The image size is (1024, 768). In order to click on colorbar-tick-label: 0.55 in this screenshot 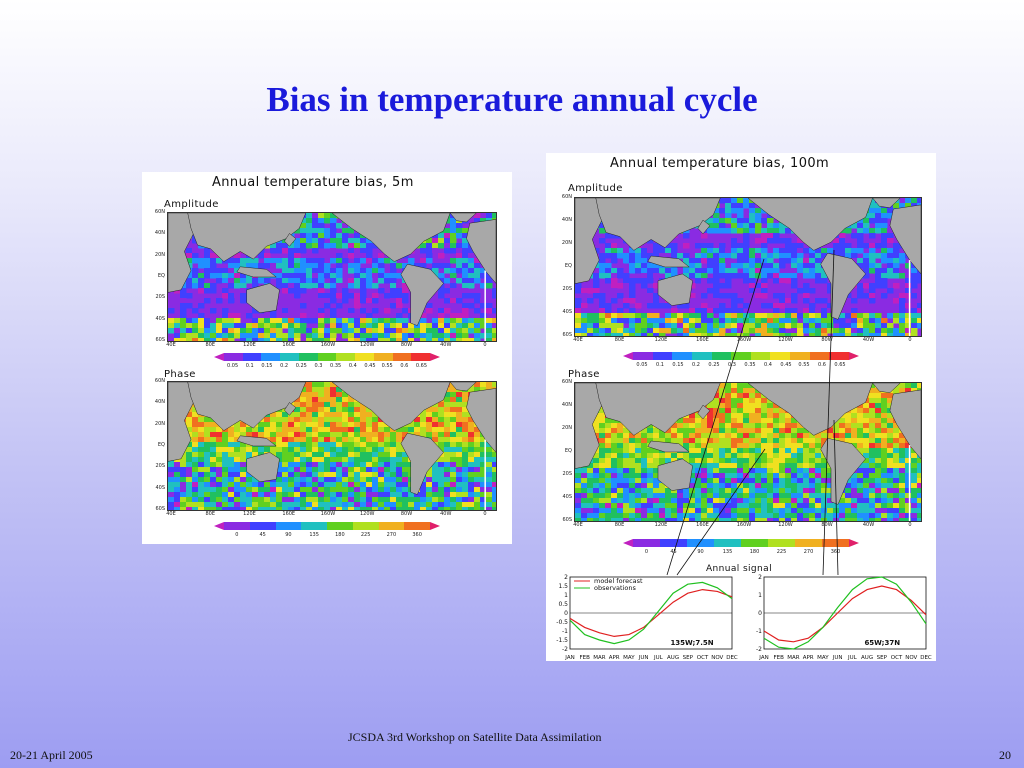, I will do `click(387, 366)`.